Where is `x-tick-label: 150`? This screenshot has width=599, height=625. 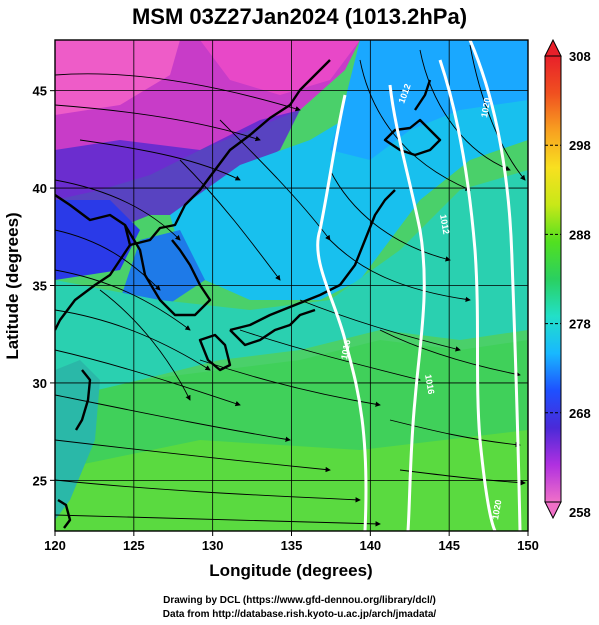 x-tick-label: 150 is located at coordinates (528, 545).